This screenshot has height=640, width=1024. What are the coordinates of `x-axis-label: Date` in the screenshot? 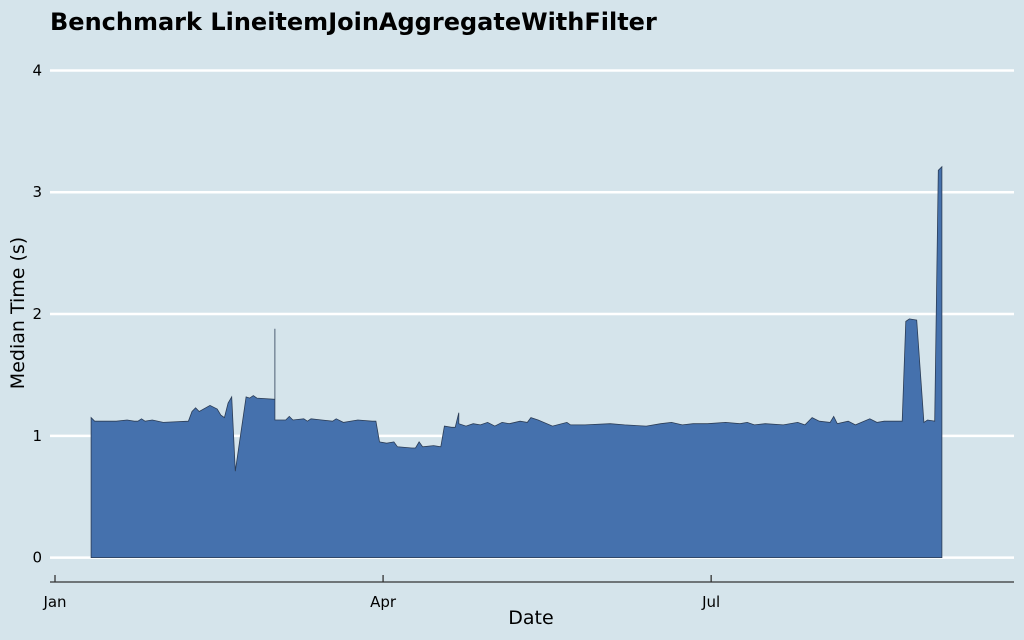 It's located at (530, 618).